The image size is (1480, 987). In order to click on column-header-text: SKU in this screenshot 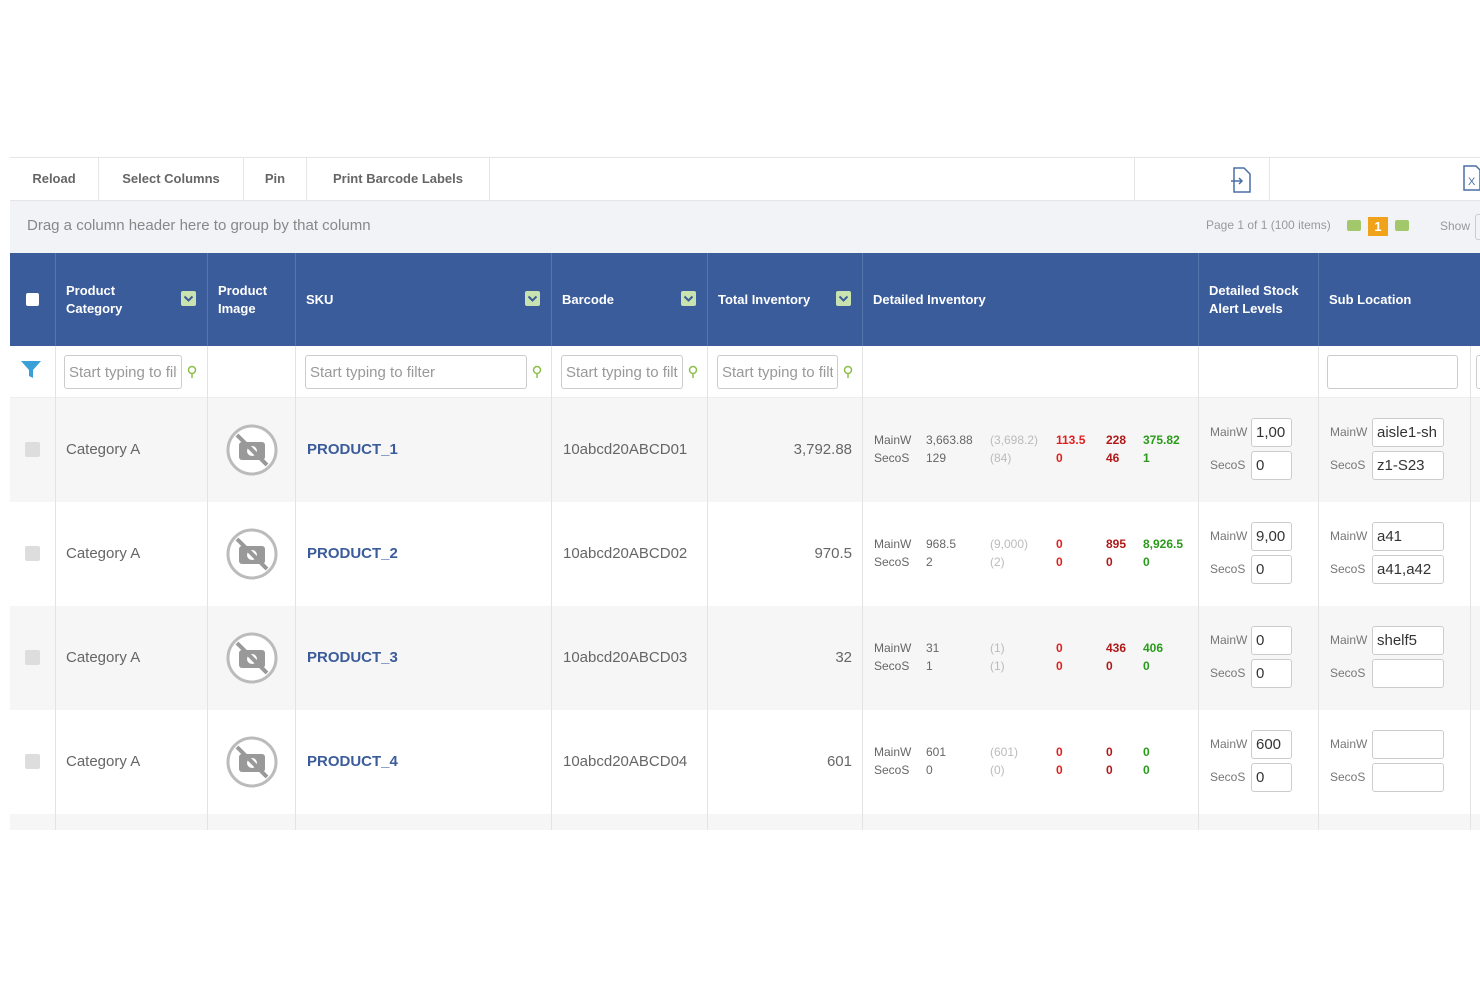, I will do `click(320, 299)`.